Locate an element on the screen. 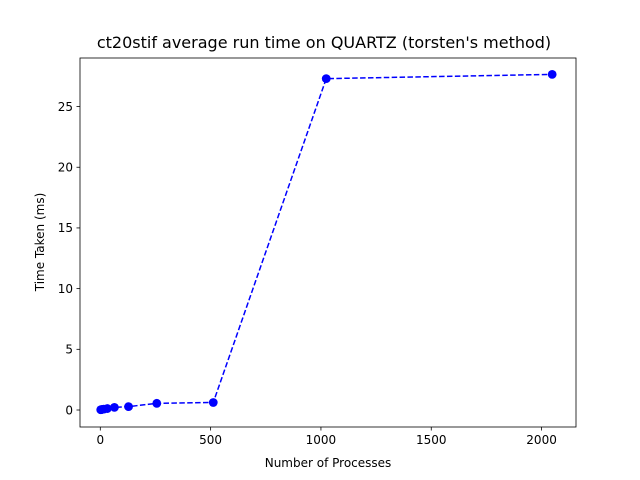 This screenshot has width=640, height=480. y-tick-label: 25 is located at coordinates (65, 107).